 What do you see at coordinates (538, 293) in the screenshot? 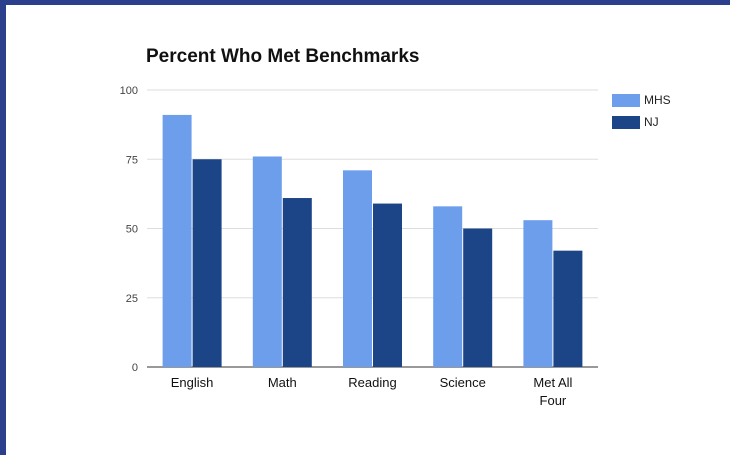
I see `bar-mhs-met-all-four` at bounding box center [538, 293].